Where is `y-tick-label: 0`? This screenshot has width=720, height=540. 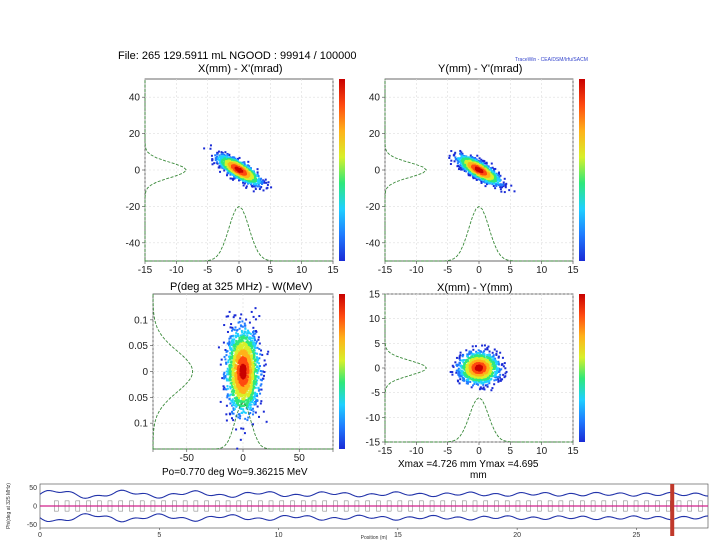 y-tick-label: 0 is located at coordinates (137, 171).